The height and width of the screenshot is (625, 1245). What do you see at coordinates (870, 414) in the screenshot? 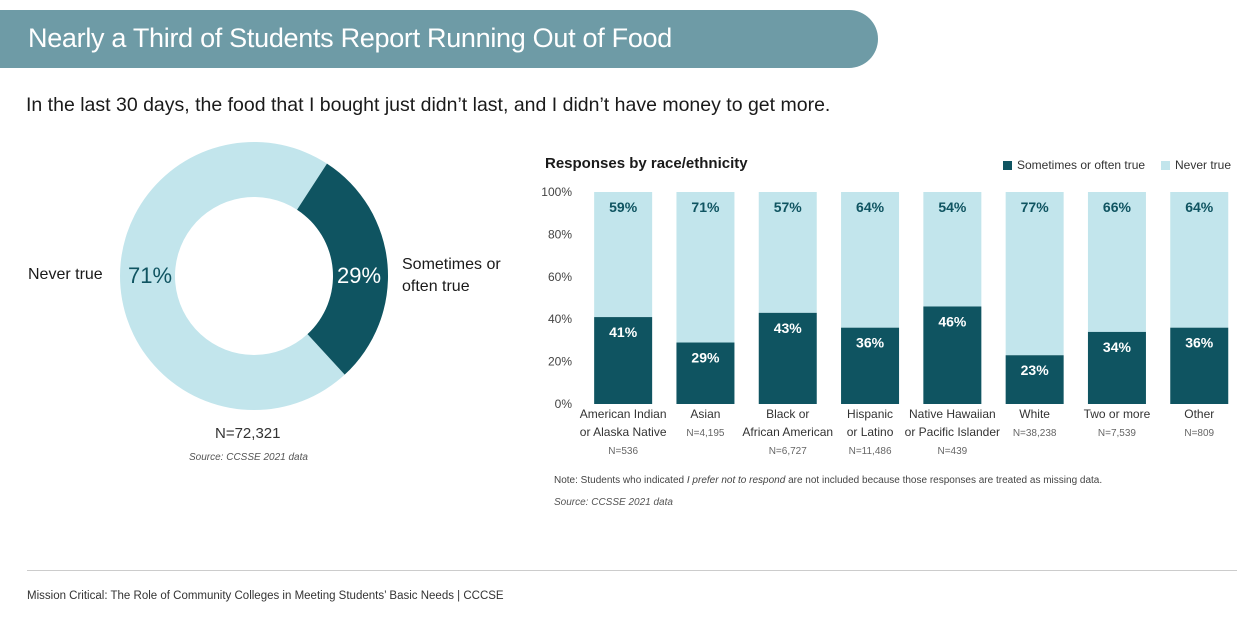
I see `x-category-label: Hispanic` at bounding box center [870, 414].